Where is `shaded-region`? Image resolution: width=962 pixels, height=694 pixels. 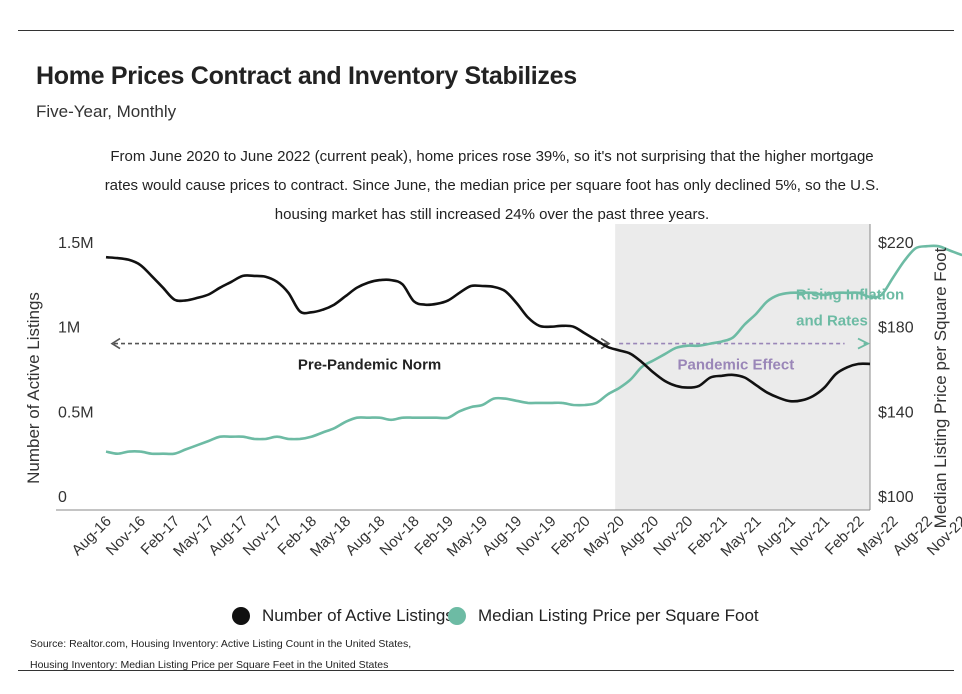 shaded-region is located at coordinates (742, 367).